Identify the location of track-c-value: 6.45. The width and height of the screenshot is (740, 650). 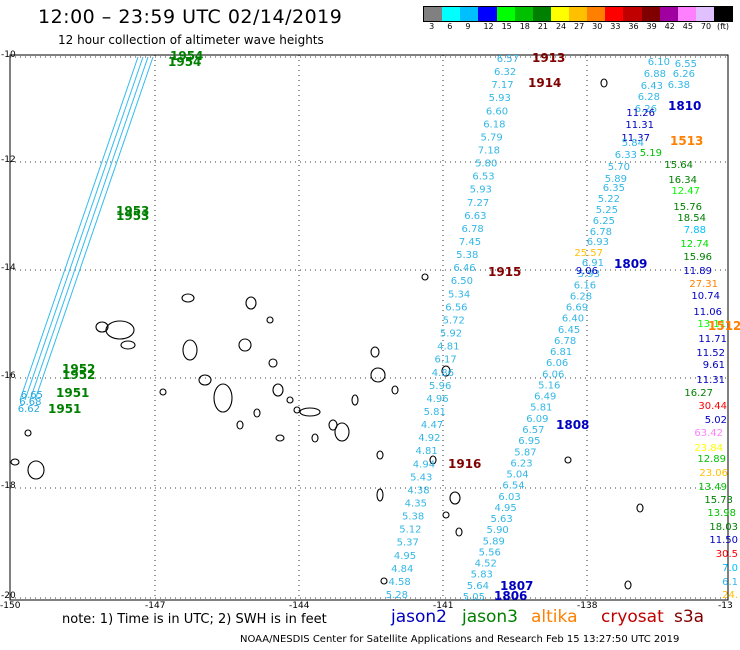
(569, 330).